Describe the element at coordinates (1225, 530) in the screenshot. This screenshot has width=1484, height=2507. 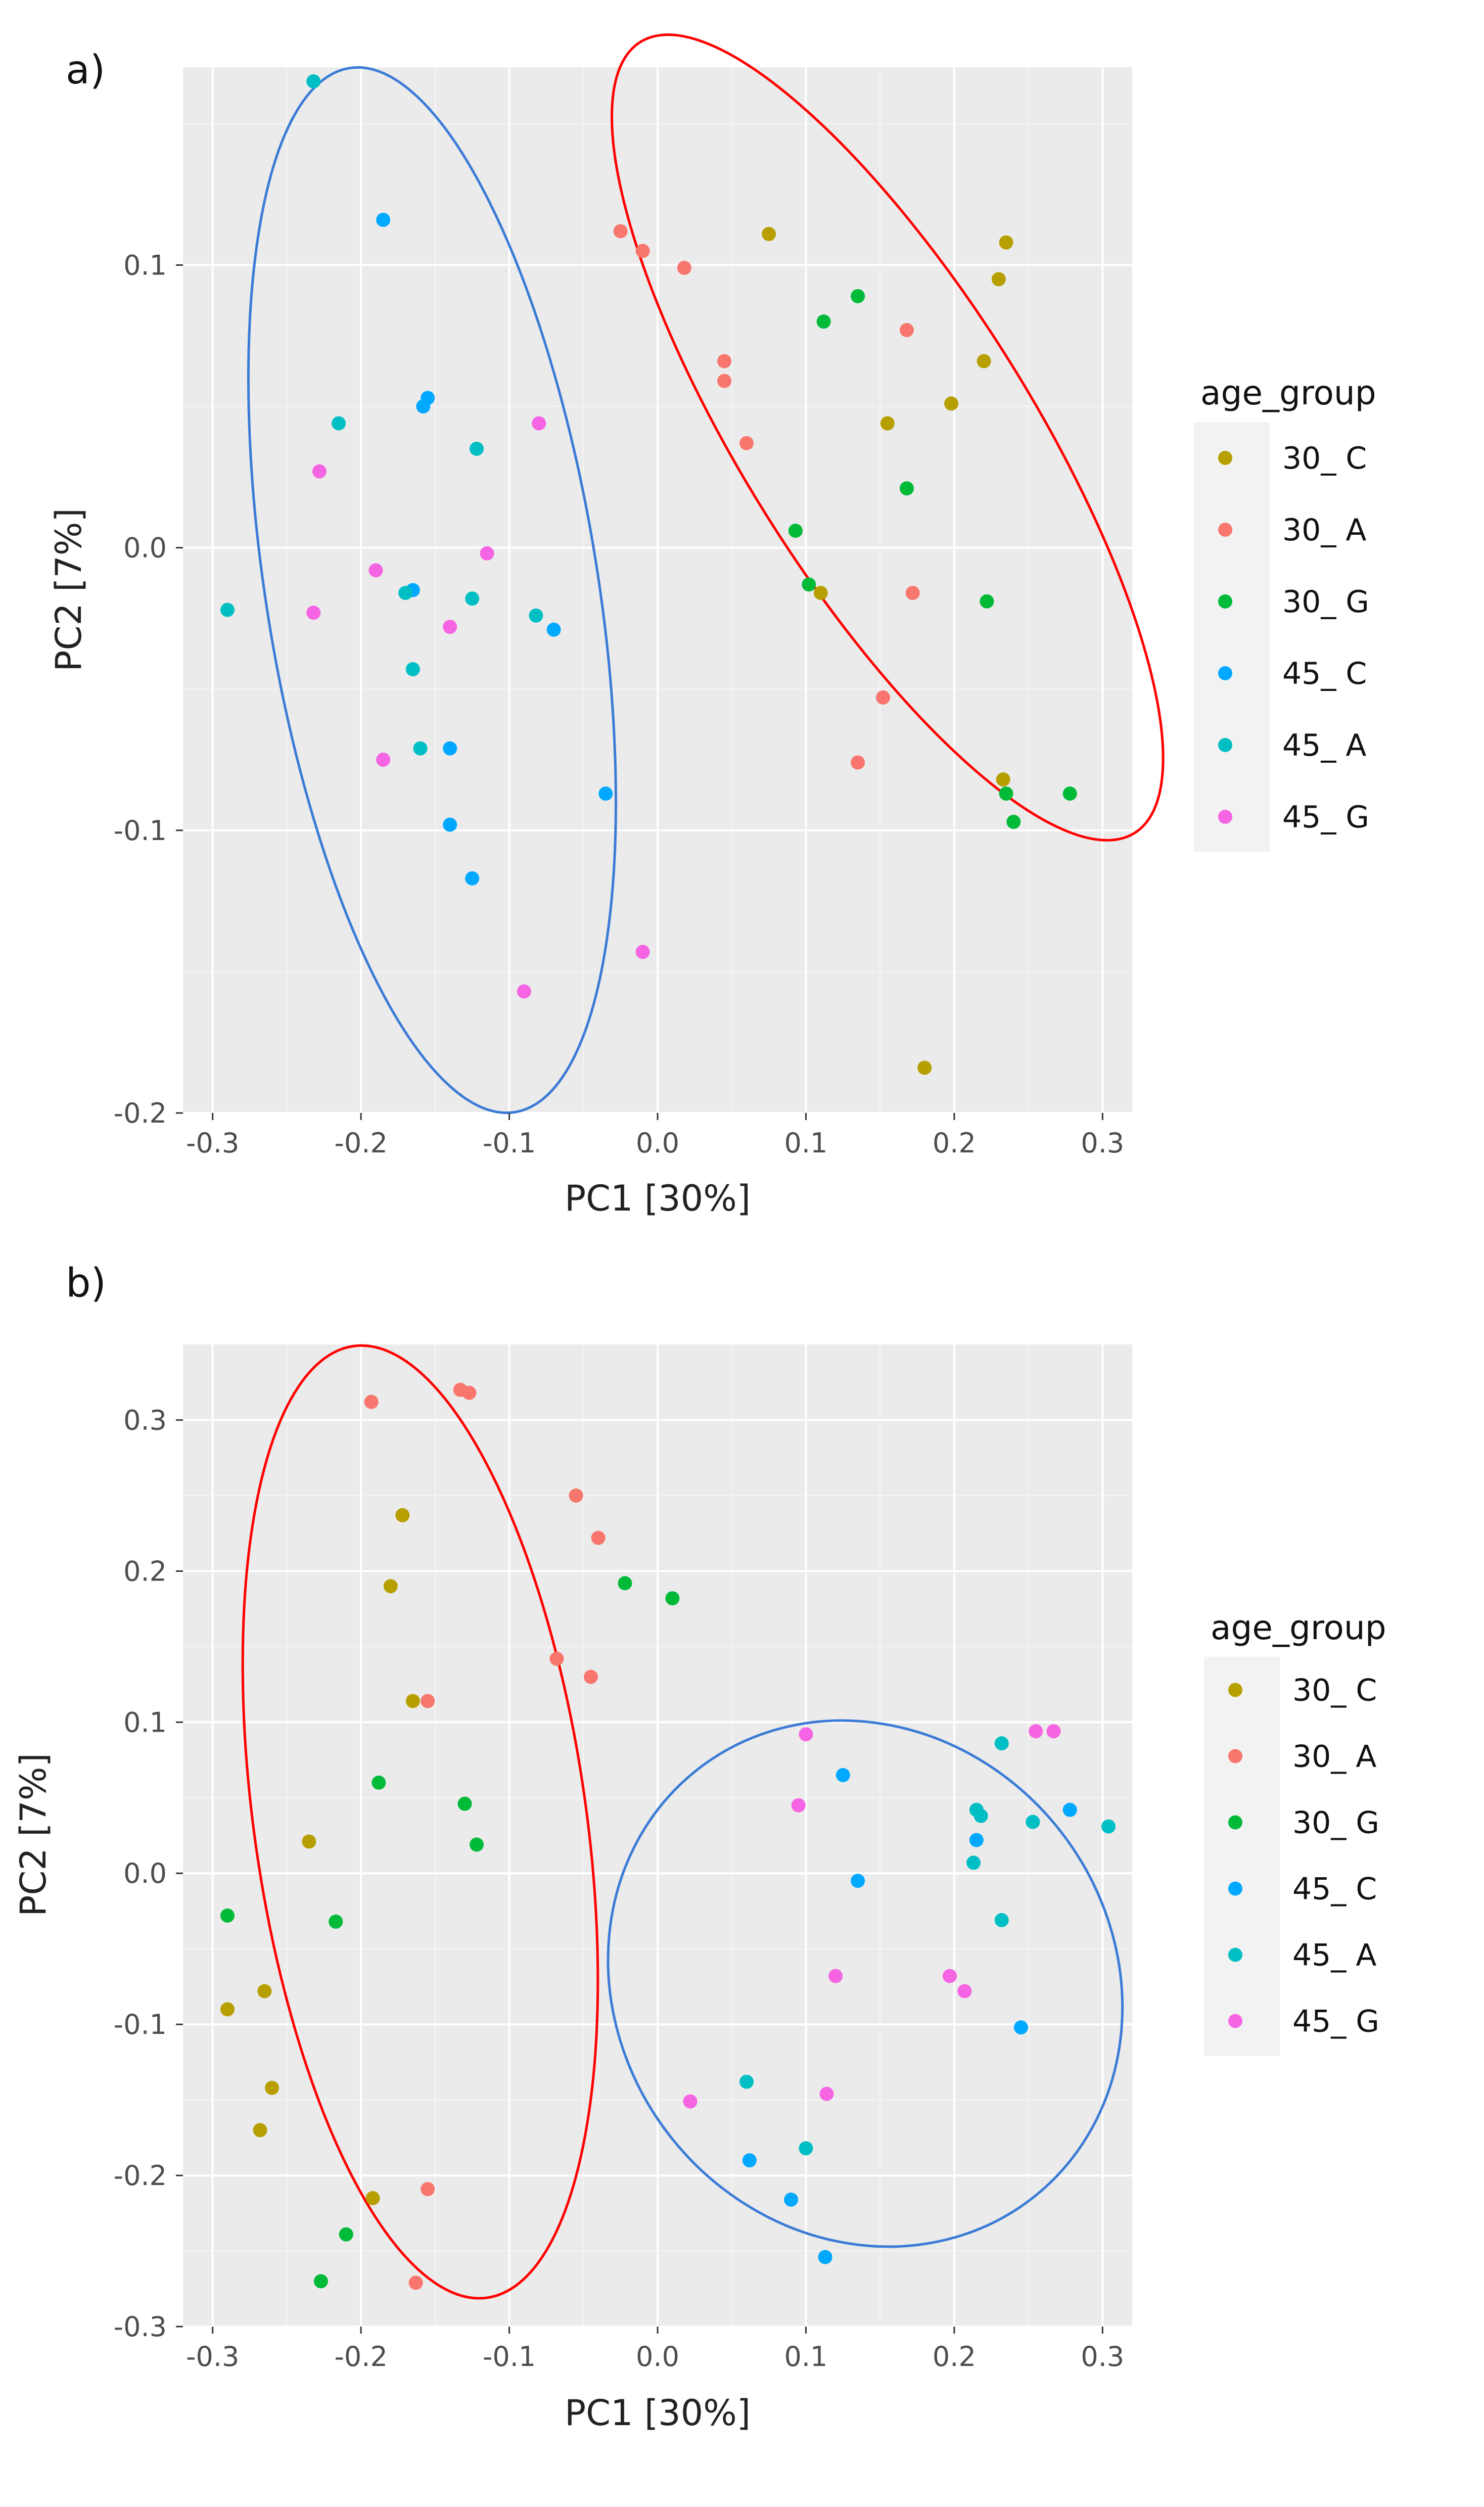
I see `legend-key-30-a` at that location.